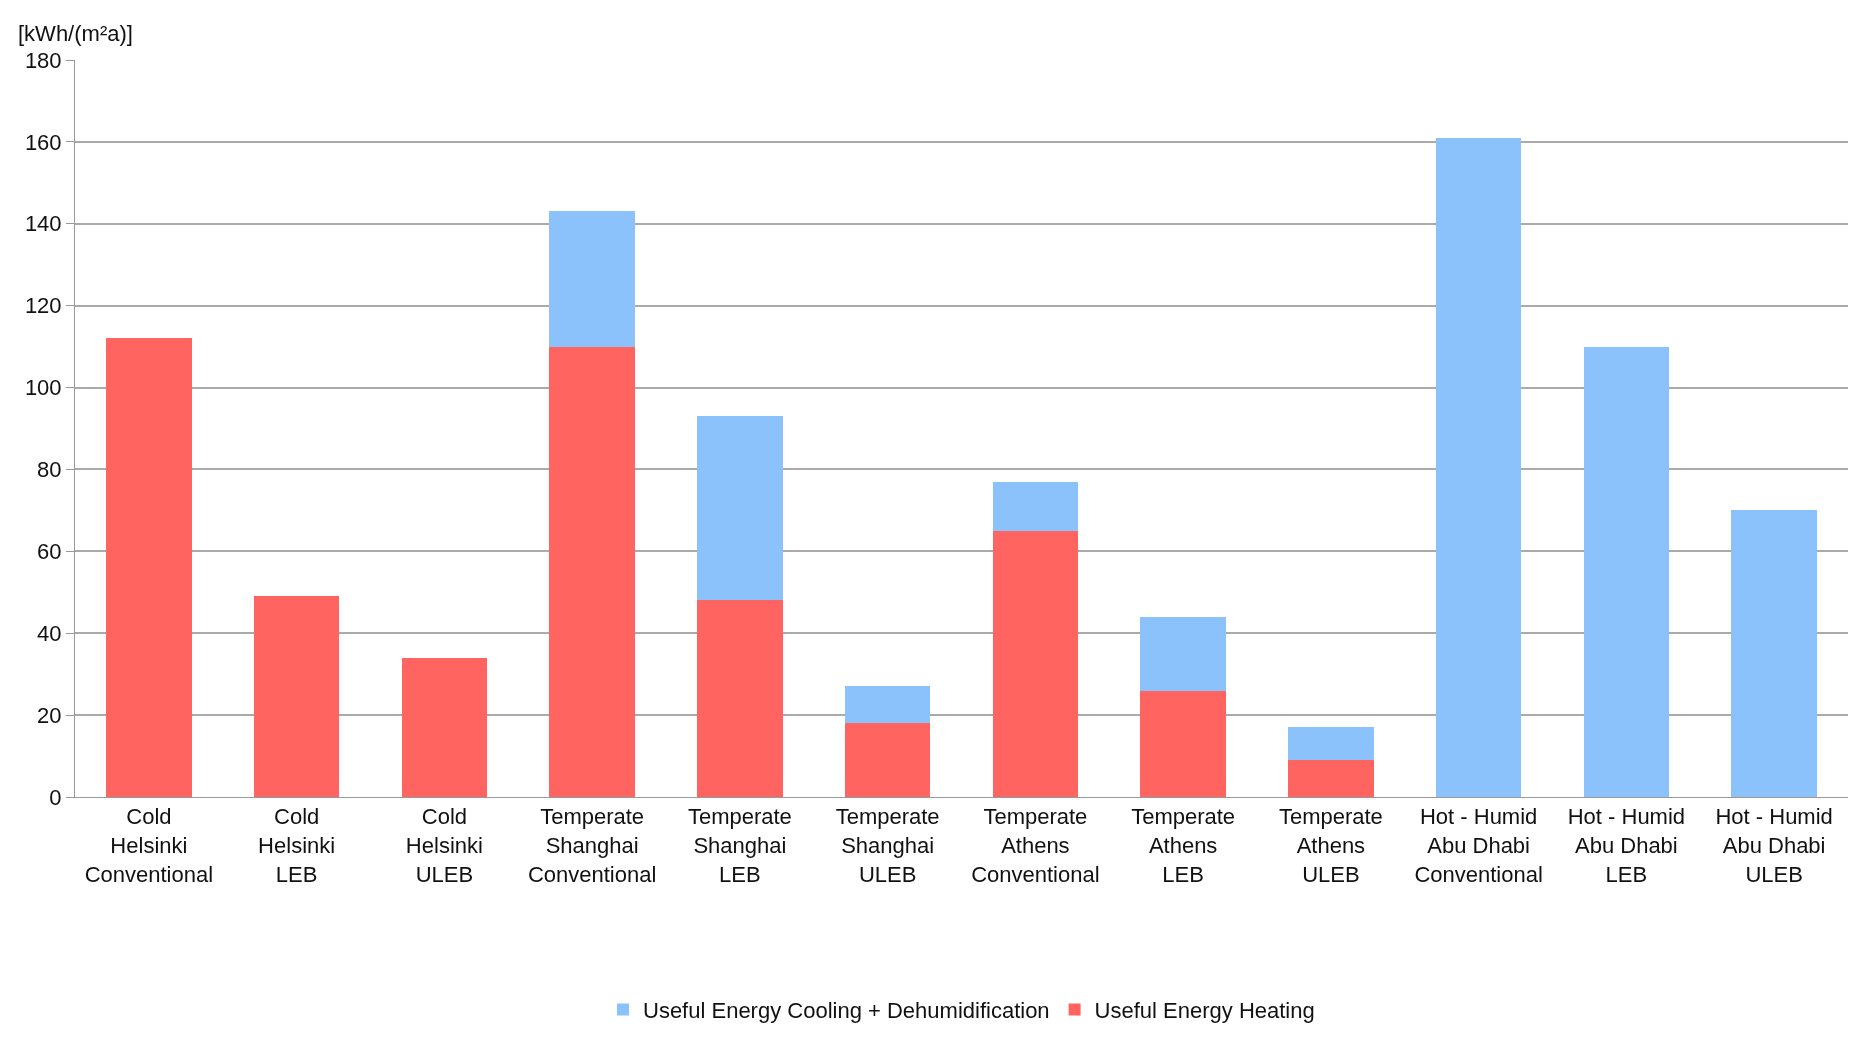  Describe the element at coordinates (49, 470) in the screenshot. I see `y-tick-label: 80` at that location.